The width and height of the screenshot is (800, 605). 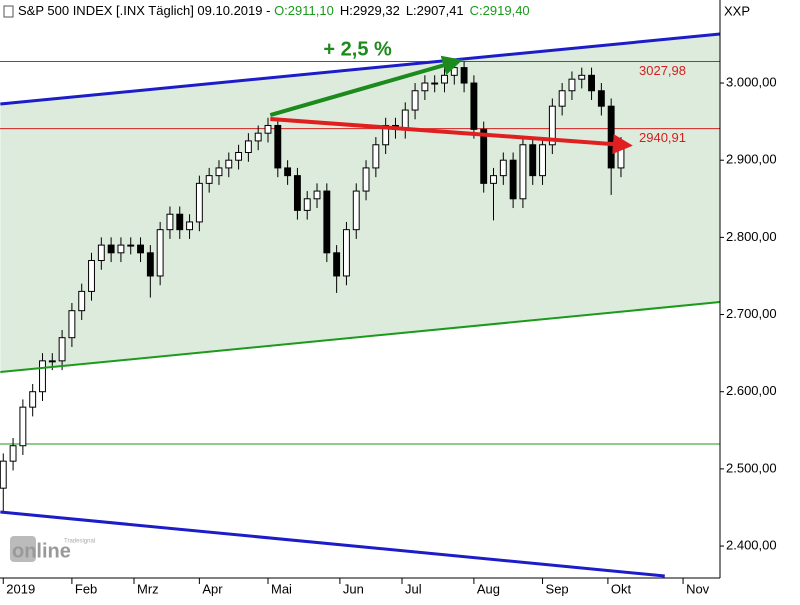 What do you see at coordinates (500, 10) in the screenshot?
I see `quote-label: C:2919,40` at bounding box center [500, 10].